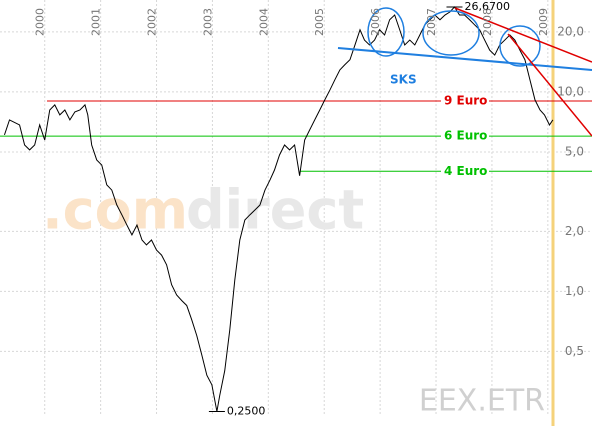 The height and width of the screenshot is (426, 592). What do you see at coordinates (115, 210) in the screenshot?
I see `watermark-com: .com` at bounding box center [115, 210].